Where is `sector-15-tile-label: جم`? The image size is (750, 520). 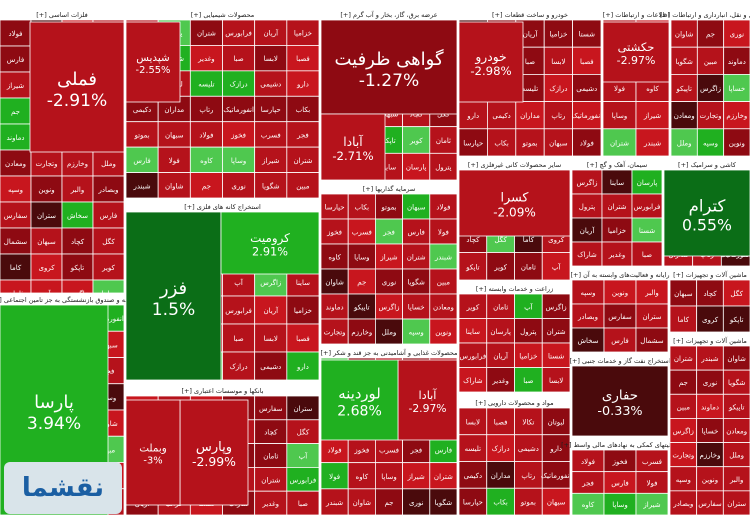 sector-15-tile-label: جم is located at coordinates (389, 503).